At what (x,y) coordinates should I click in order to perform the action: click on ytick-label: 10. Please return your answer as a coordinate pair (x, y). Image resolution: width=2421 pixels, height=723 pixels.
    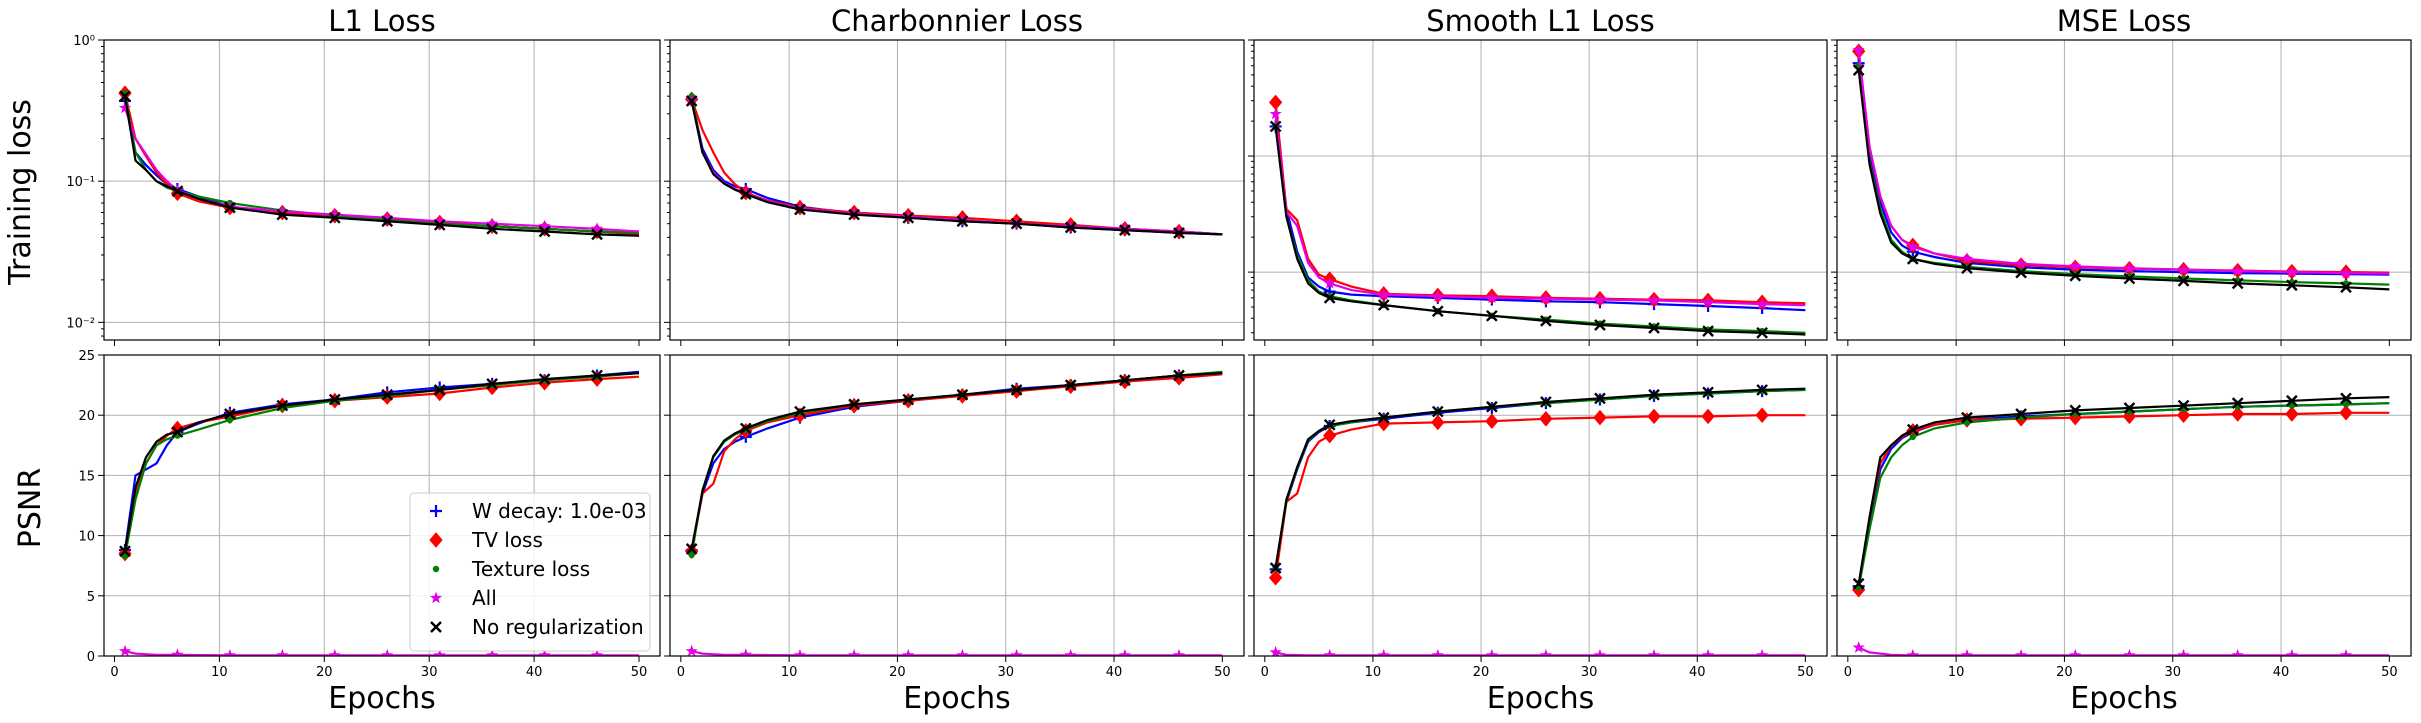
    Looking at the image, I should click on (86, 537).